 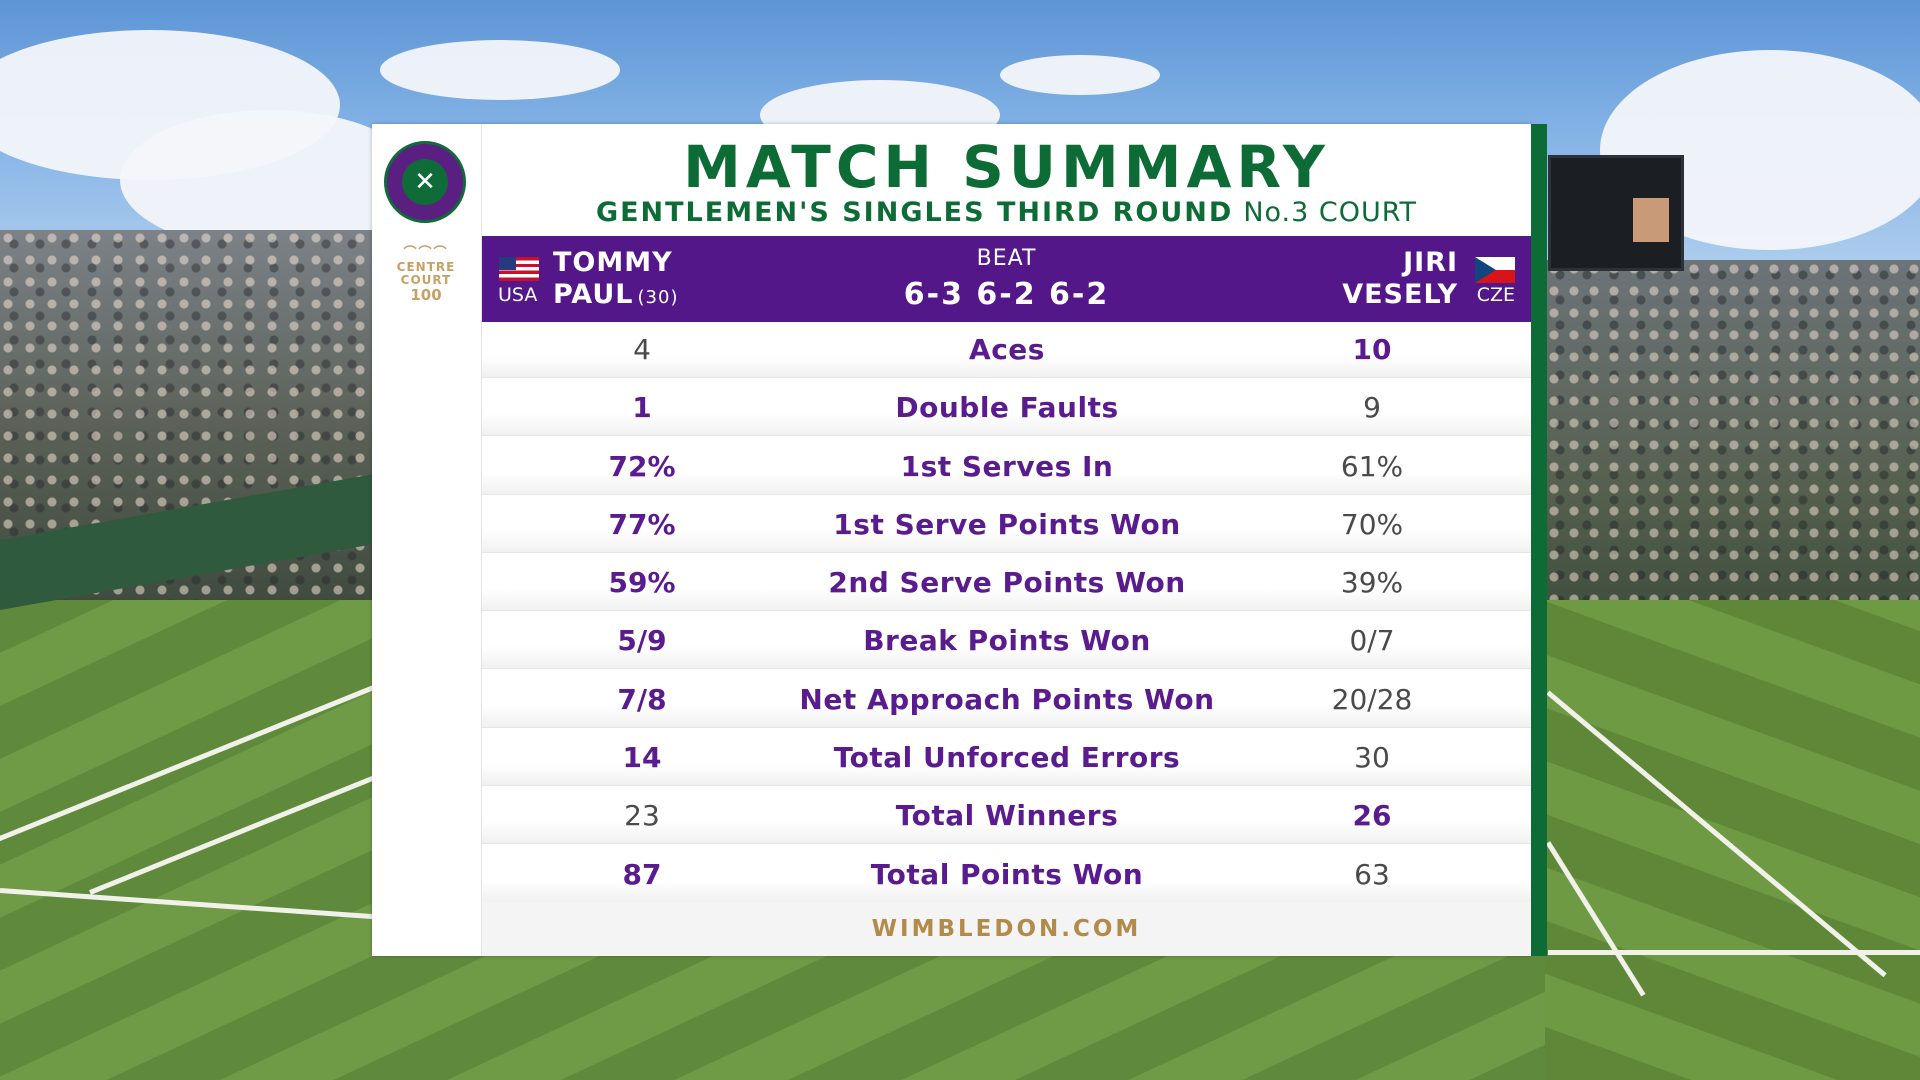 I want to click on stat-right-value: 70%, so click(x=1372, y=524).